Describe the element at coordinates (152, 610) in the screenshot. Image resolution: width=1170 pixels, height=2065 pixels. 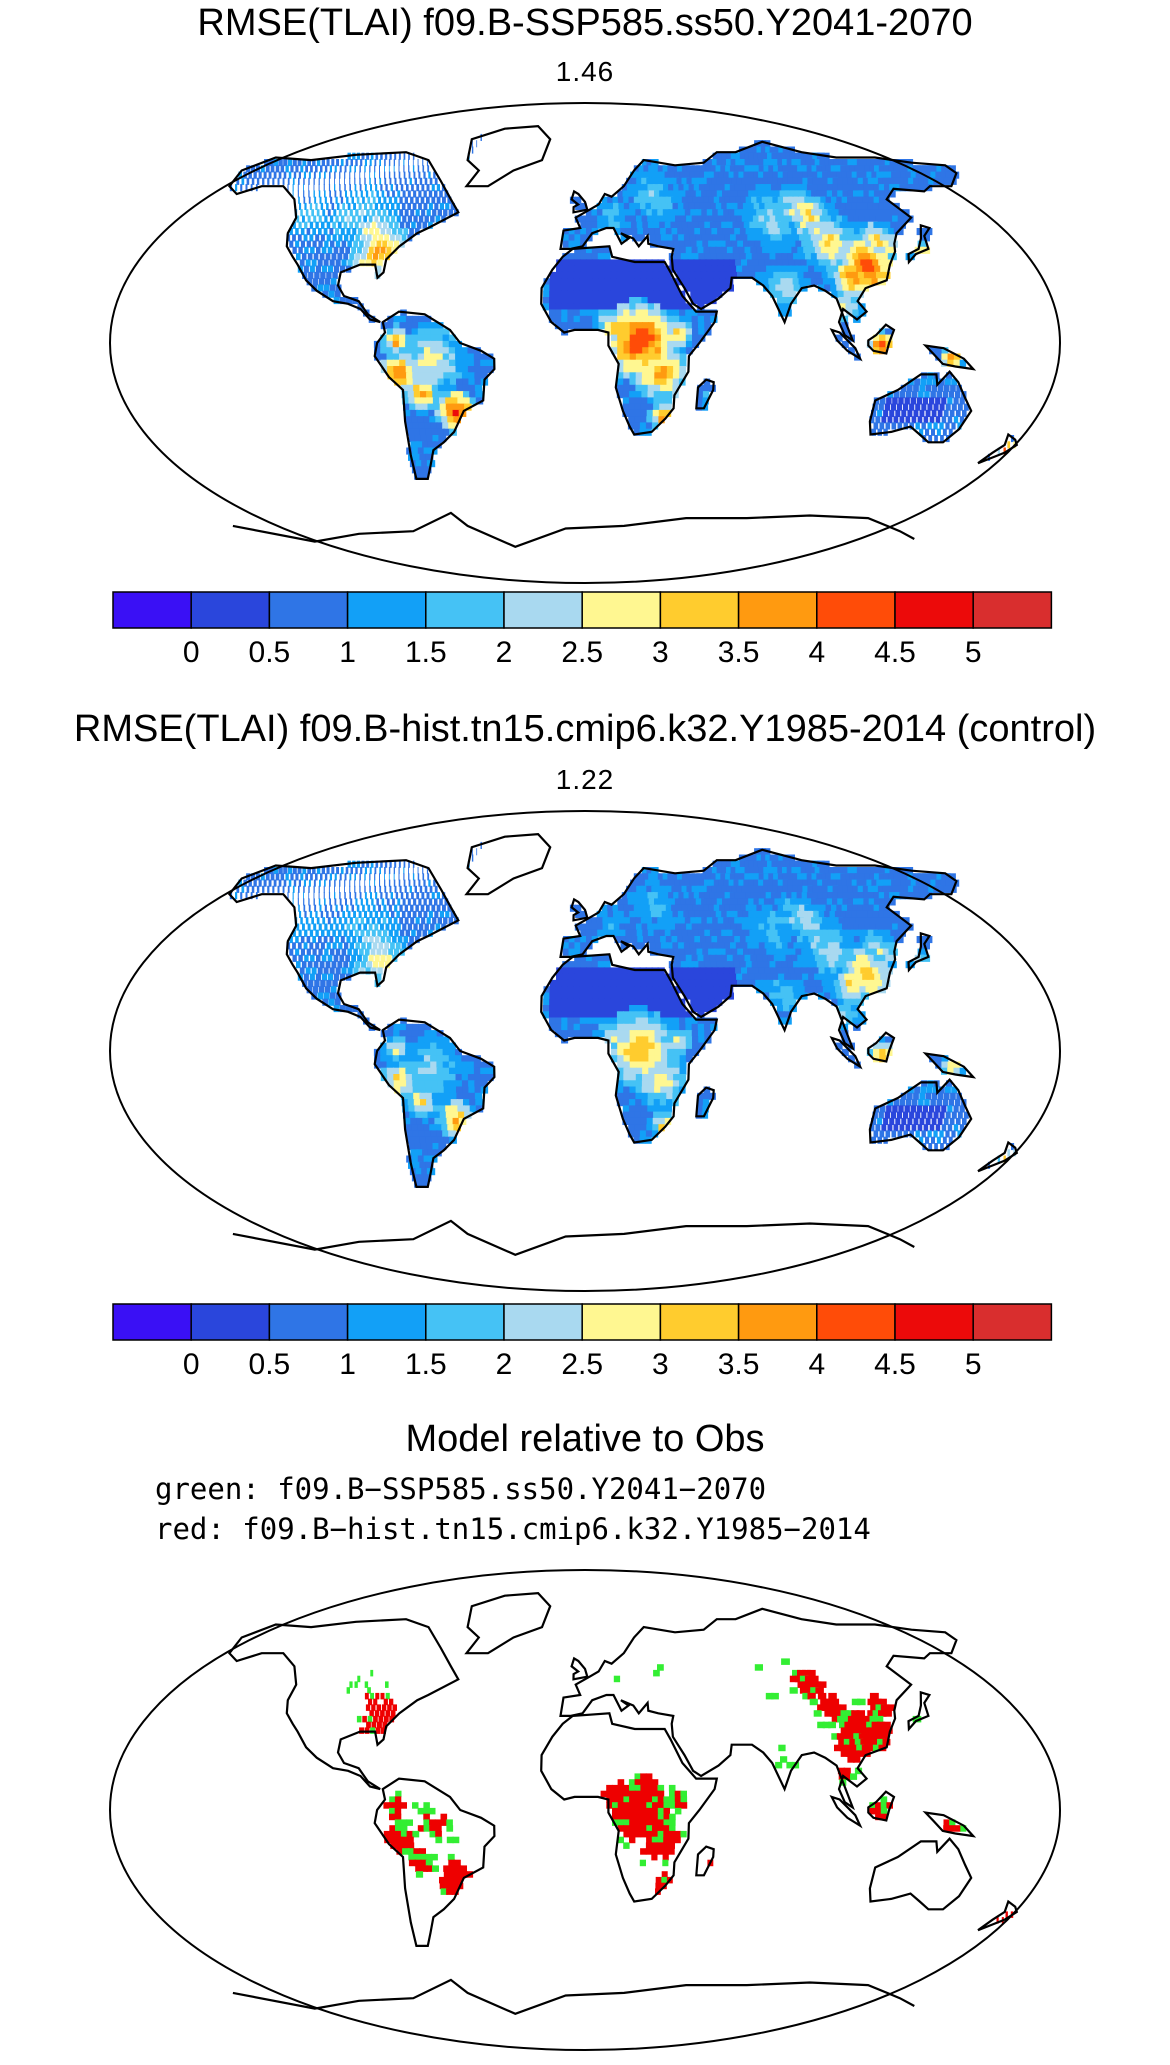
I see `panel1-colorbar-swatch` at that location.